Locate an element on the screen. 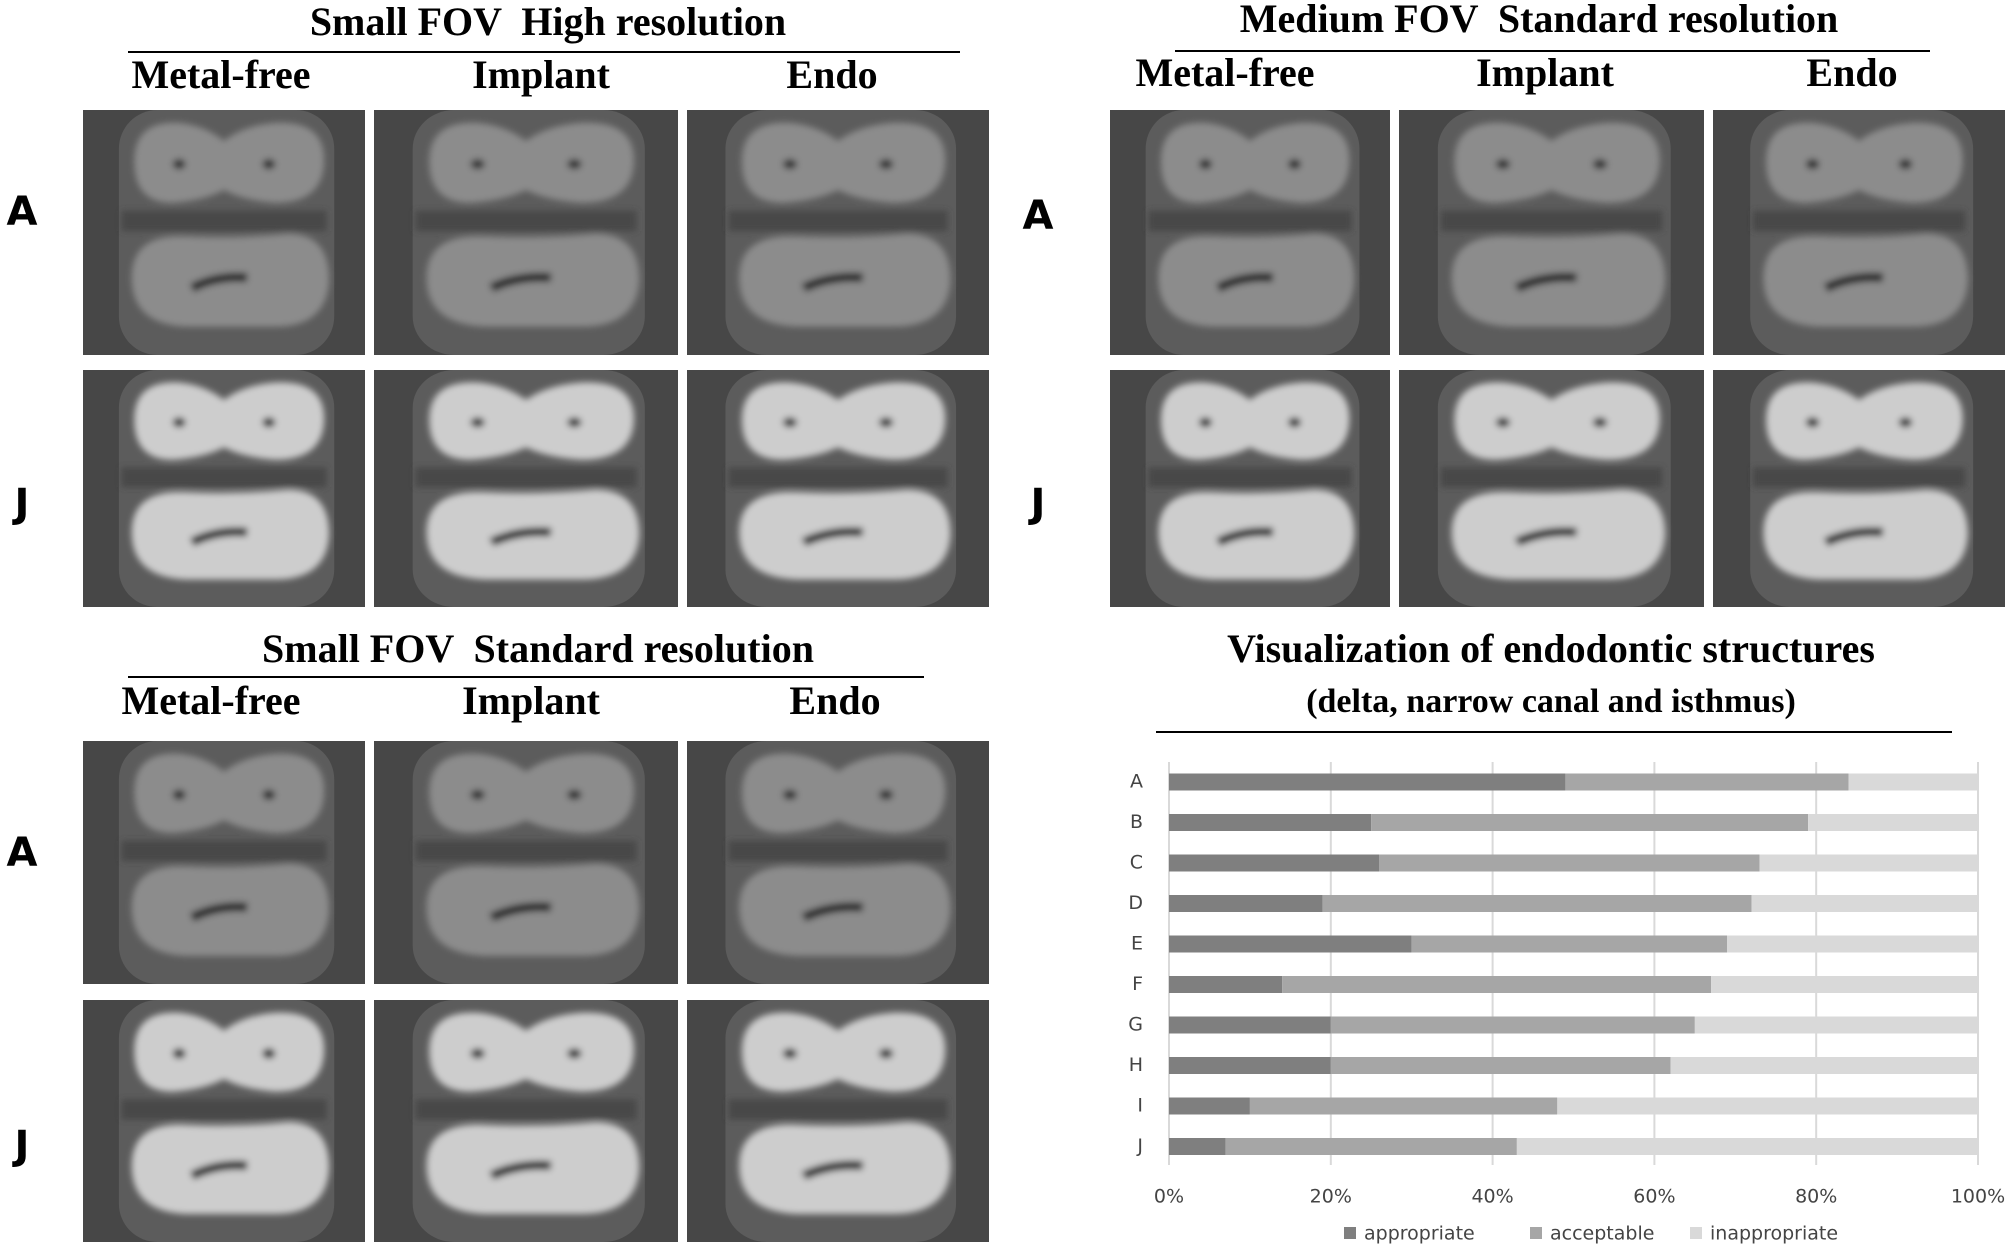 This screenshot has height=1250, width=2007. x-tick-label: 80% is located at coordinates (1816, 1197).